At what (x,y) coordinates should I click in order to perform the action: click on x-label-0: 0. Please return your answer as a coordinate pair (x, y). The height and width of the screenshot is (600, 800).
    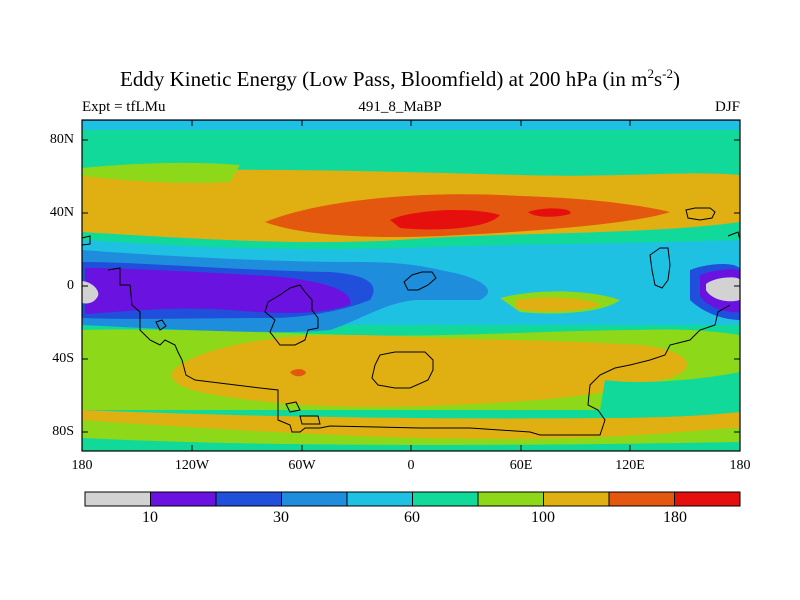
    Looking at the image, I should click on (411, 465).